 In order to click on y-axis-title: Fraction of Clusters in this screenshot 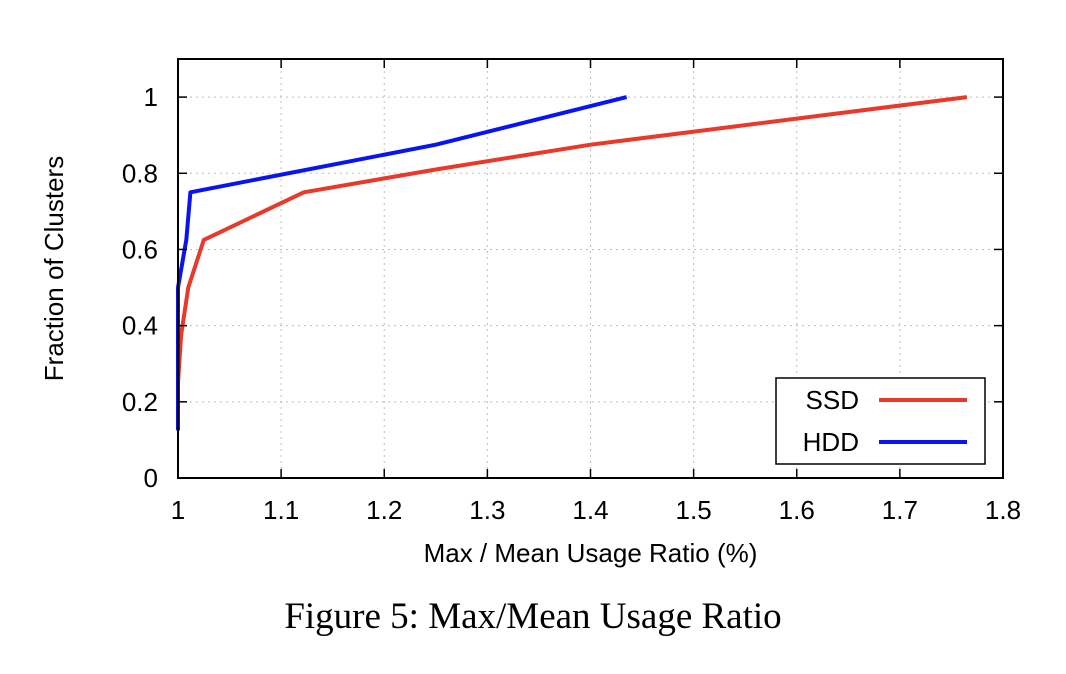, I will do `click(54, 268)`.